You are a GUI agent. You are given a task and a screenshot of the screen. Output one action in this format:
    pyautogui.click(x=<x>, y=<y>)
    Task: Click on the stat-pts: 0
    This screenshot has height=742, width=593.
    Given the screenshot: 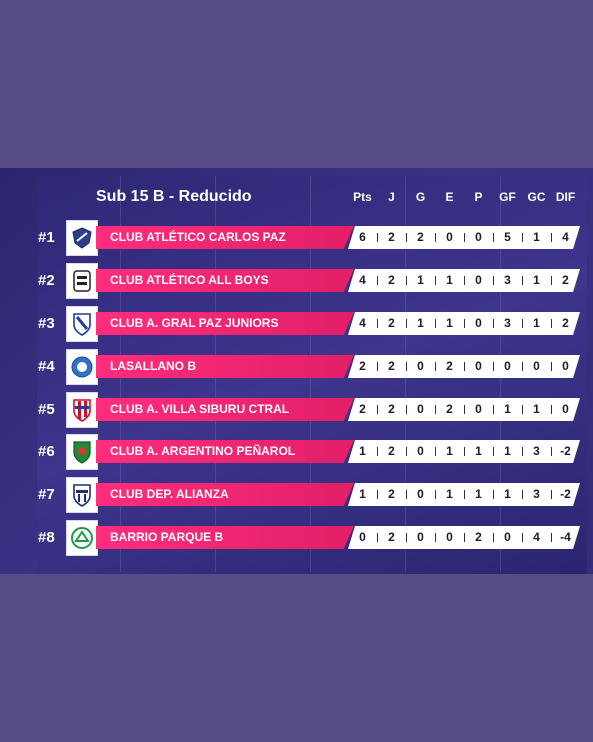 What is the action you would take?
    pyautogui.click(x=362, y=537)
    